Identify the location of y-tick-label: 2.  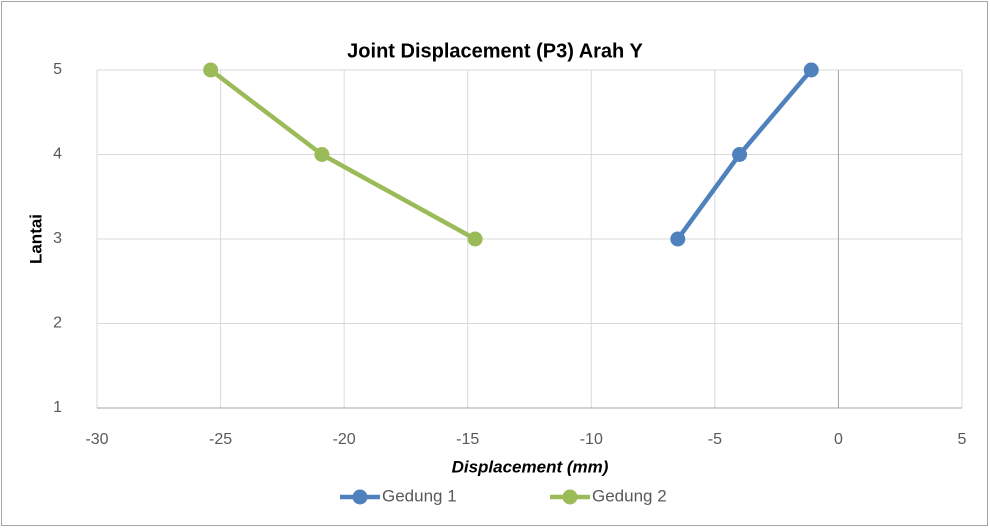
(57, 323).